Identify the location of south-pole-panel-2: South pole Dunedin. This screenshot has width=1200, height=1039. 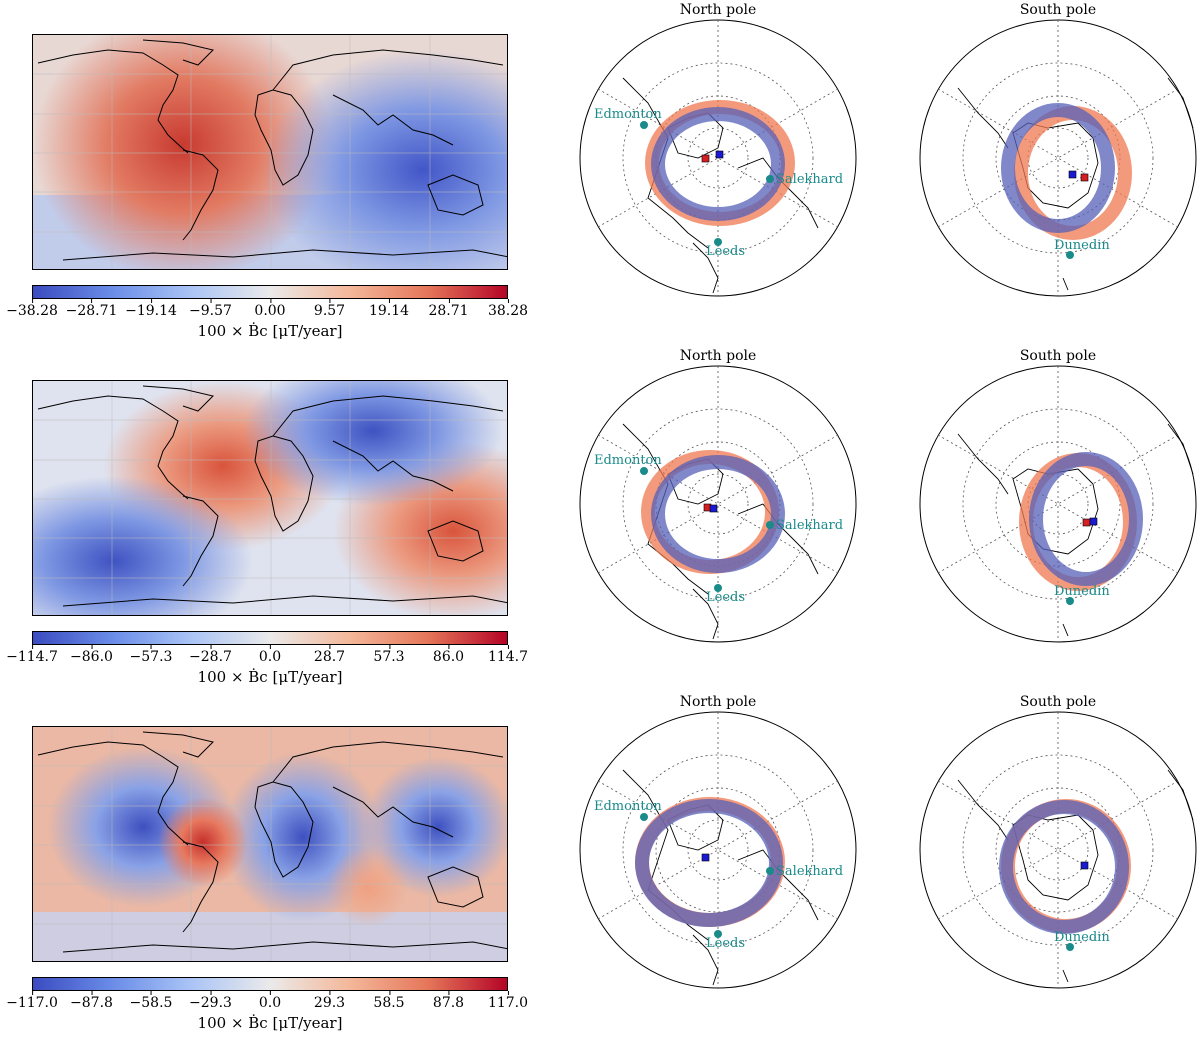
(1058, 506).